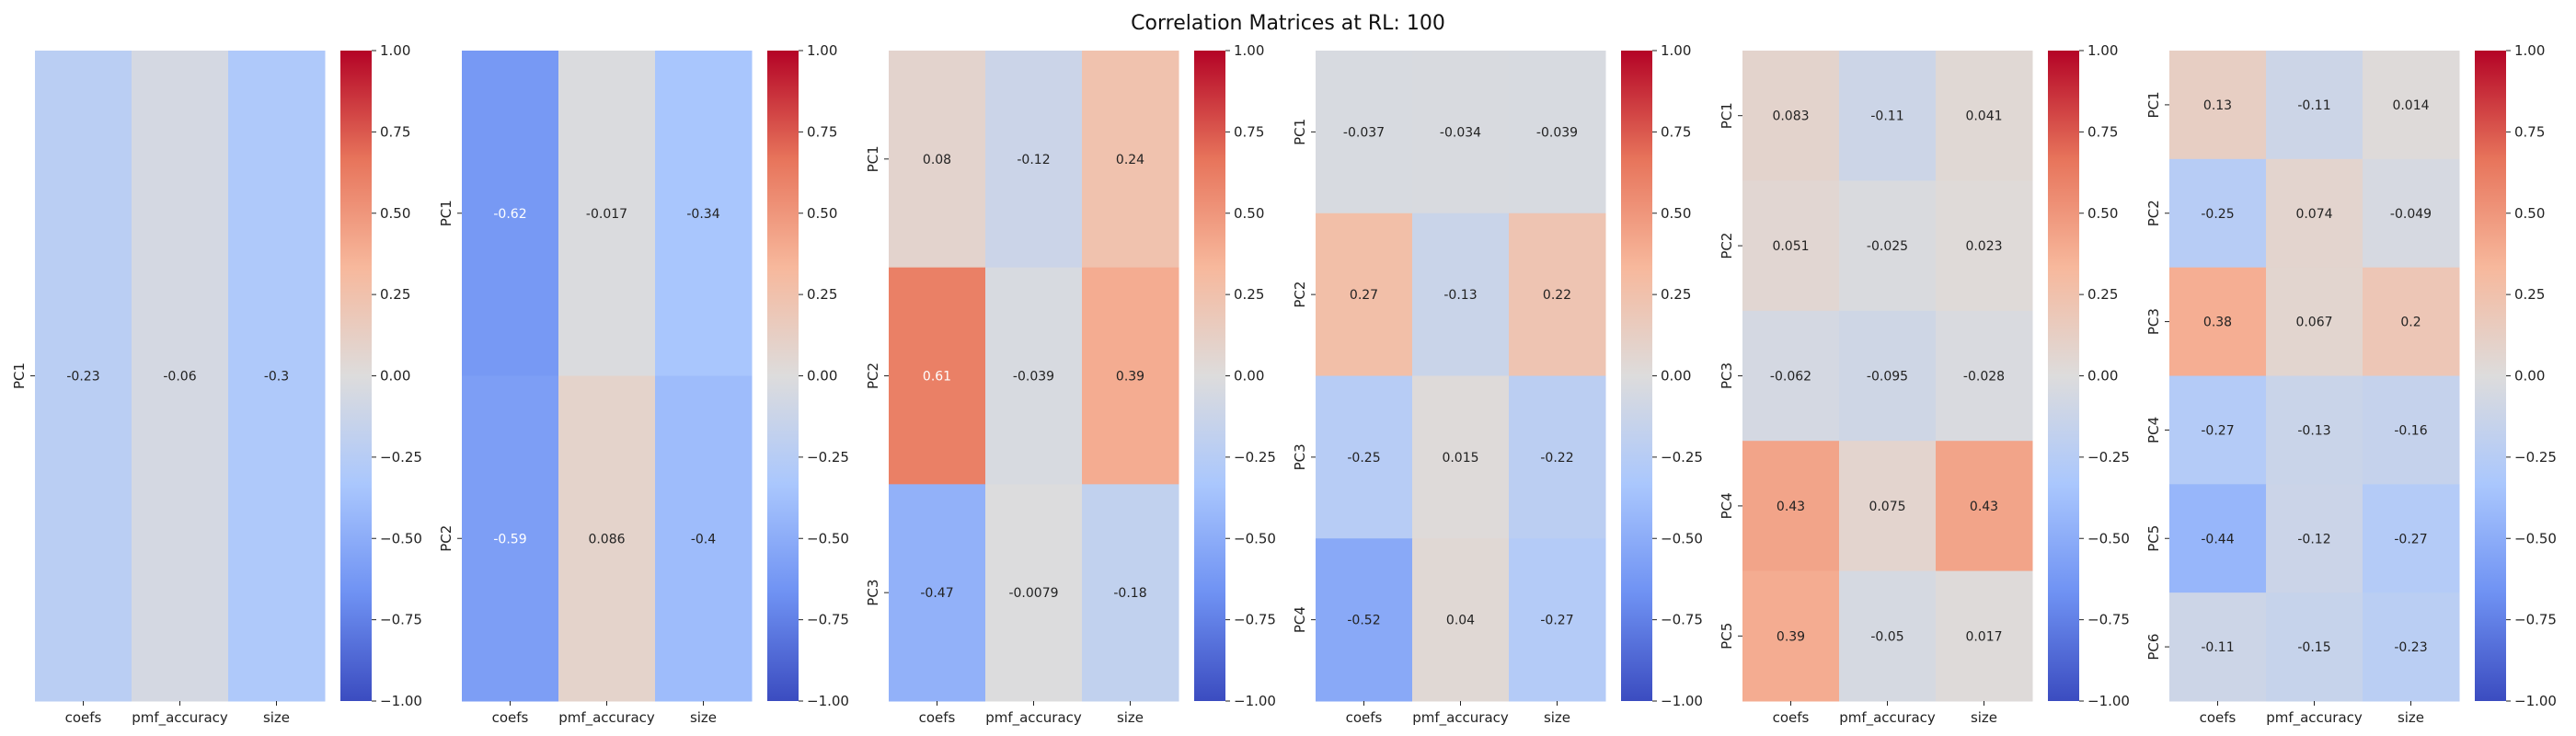 This screenshot has width=2576, height=736. What do you see at coordinates (2410, 430) in the screenshot?
I see `cell-value-label: -0.16` at bounding box center [2410, 430].